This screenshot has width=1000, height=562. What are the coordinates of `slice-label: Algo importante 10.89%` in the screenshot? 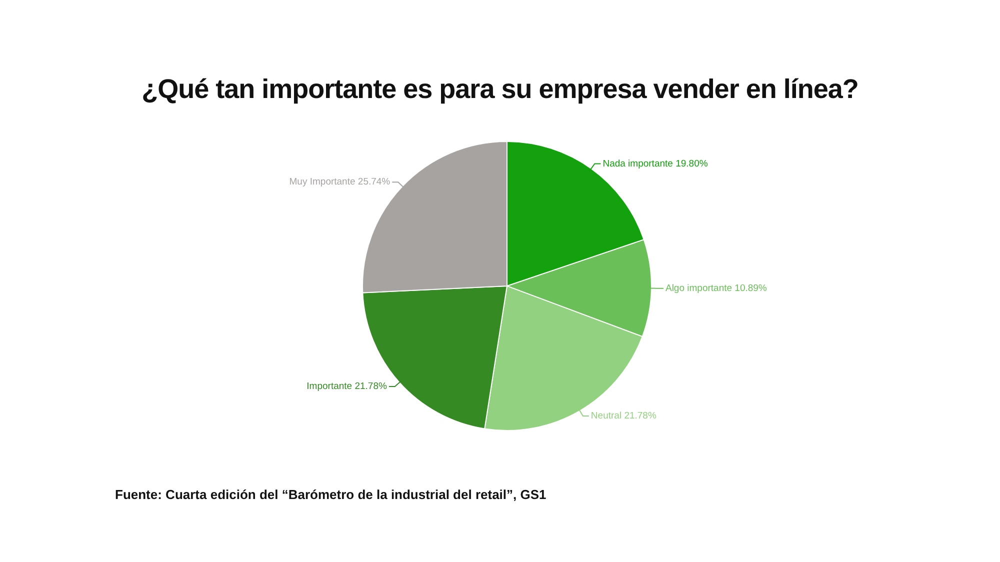 It's located at (716, 288).